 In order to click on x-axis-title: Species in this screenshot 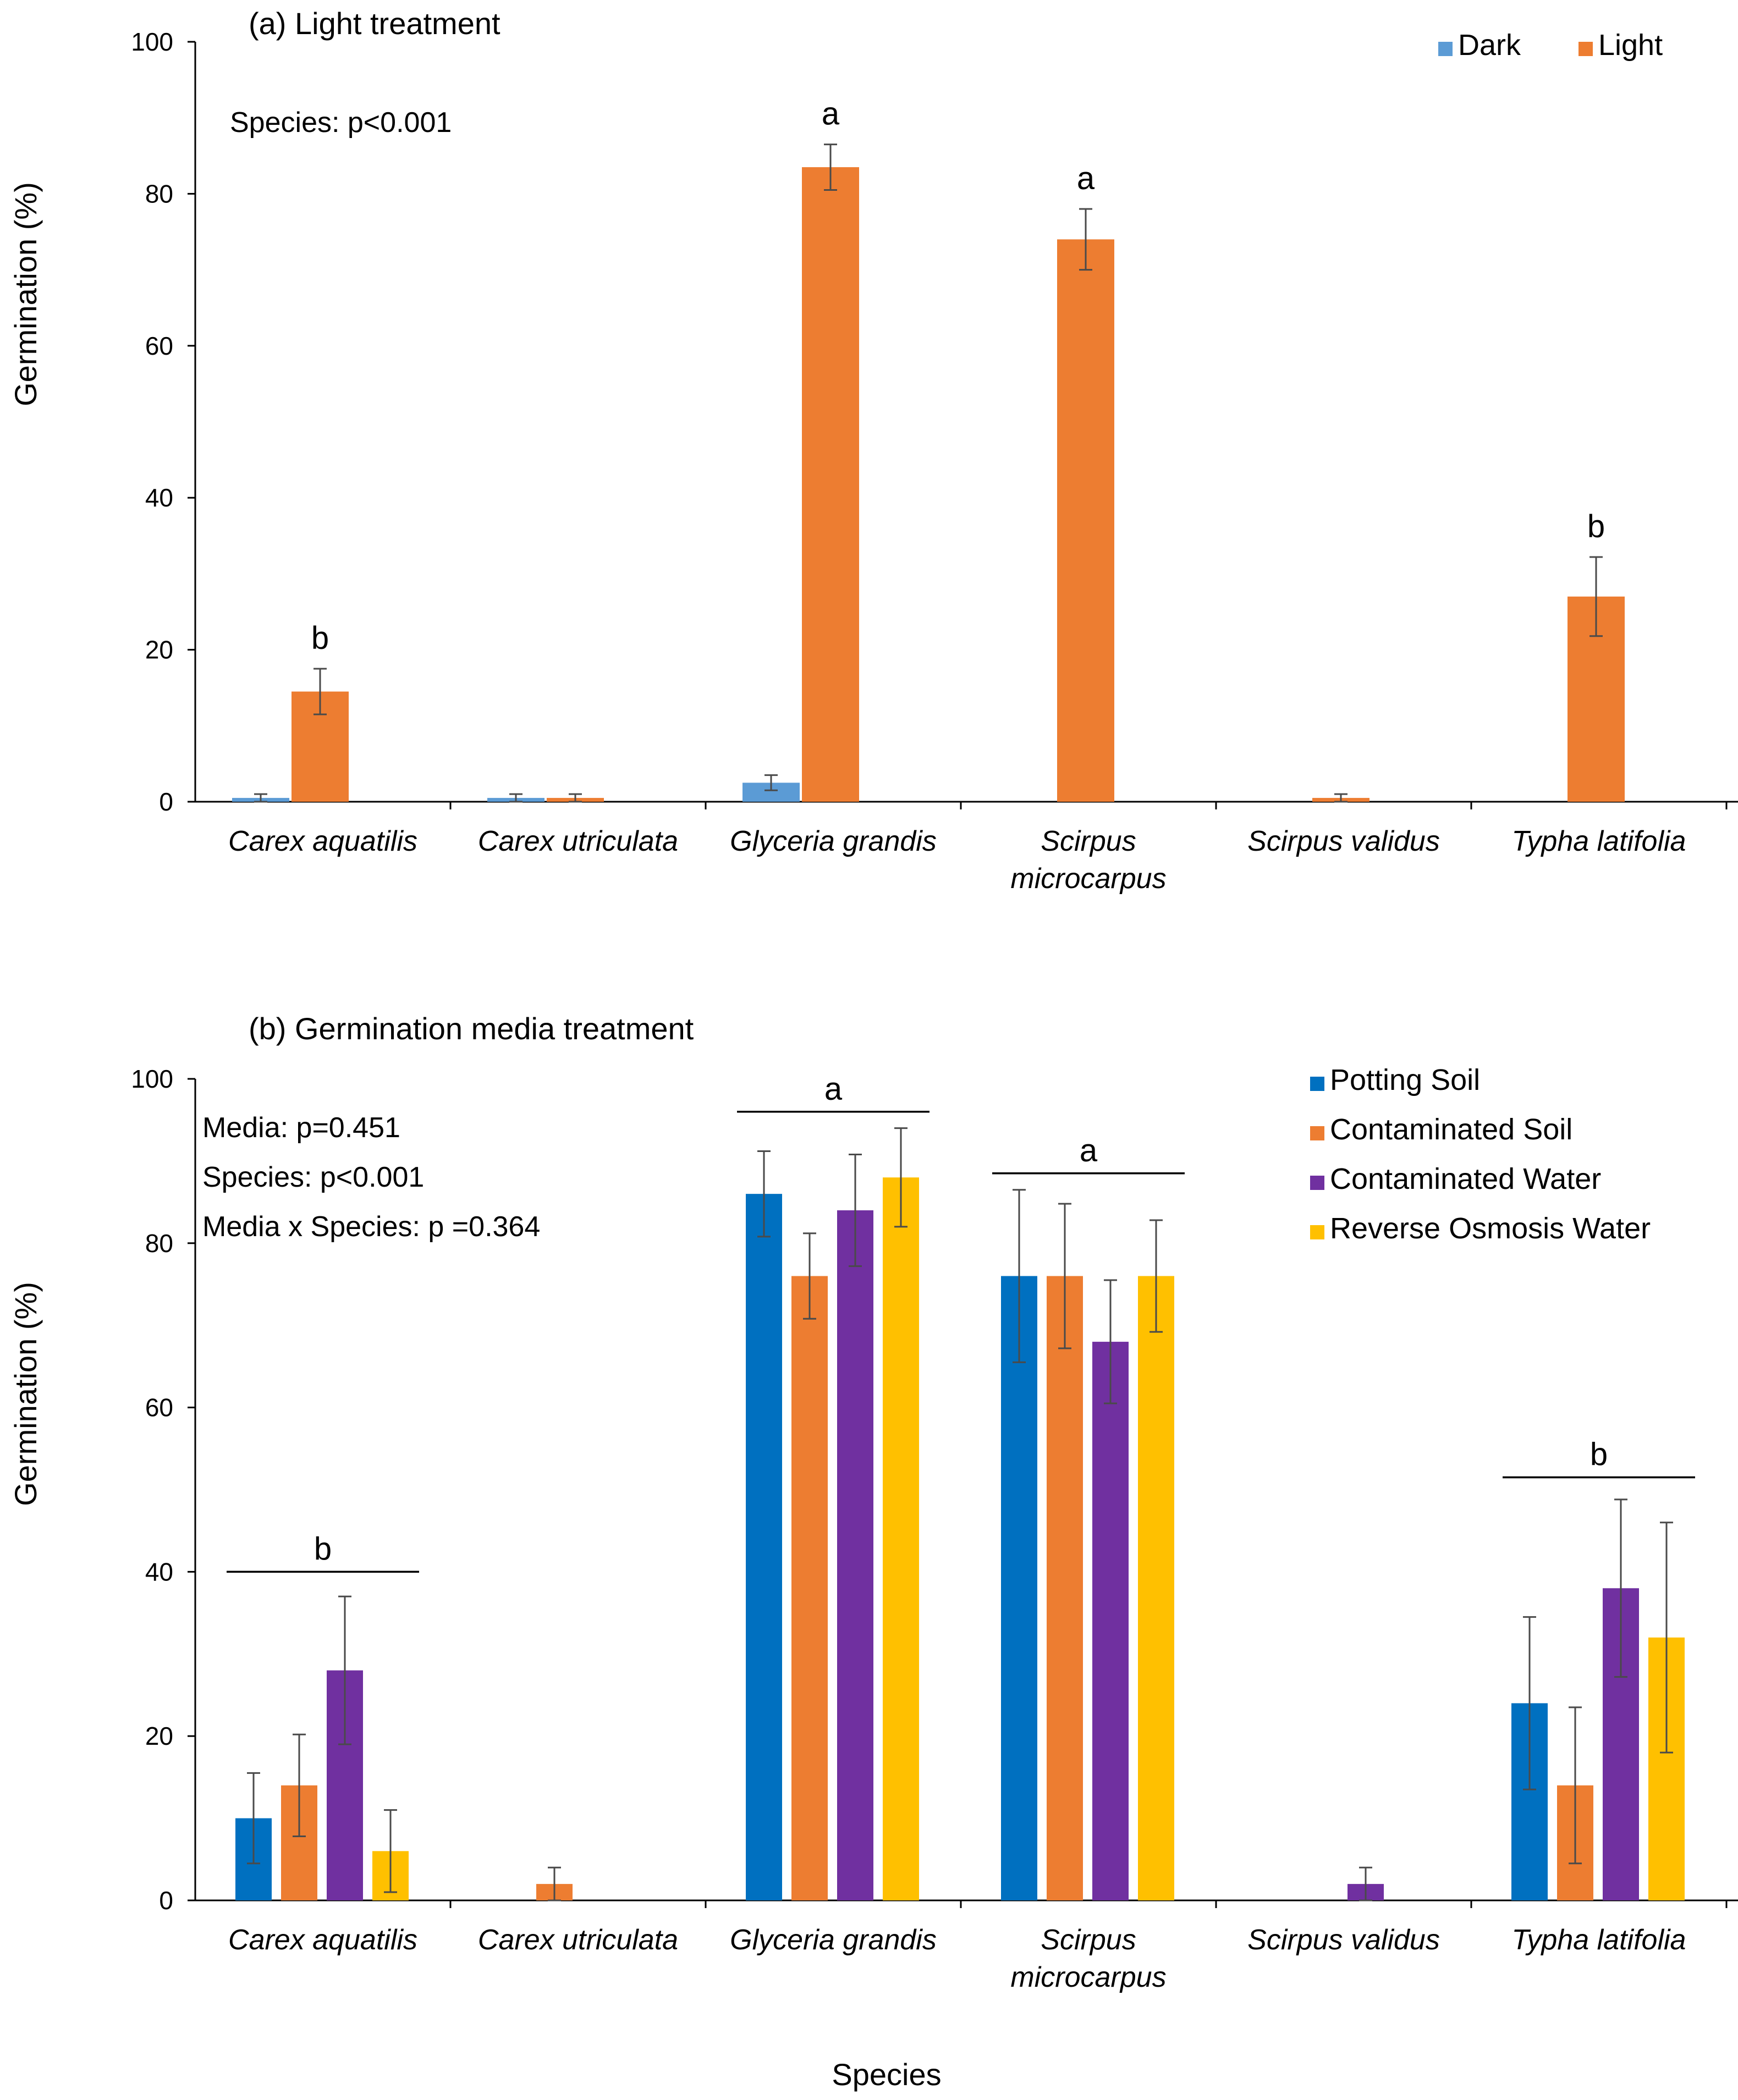, I will do `click(886, 2074)`.